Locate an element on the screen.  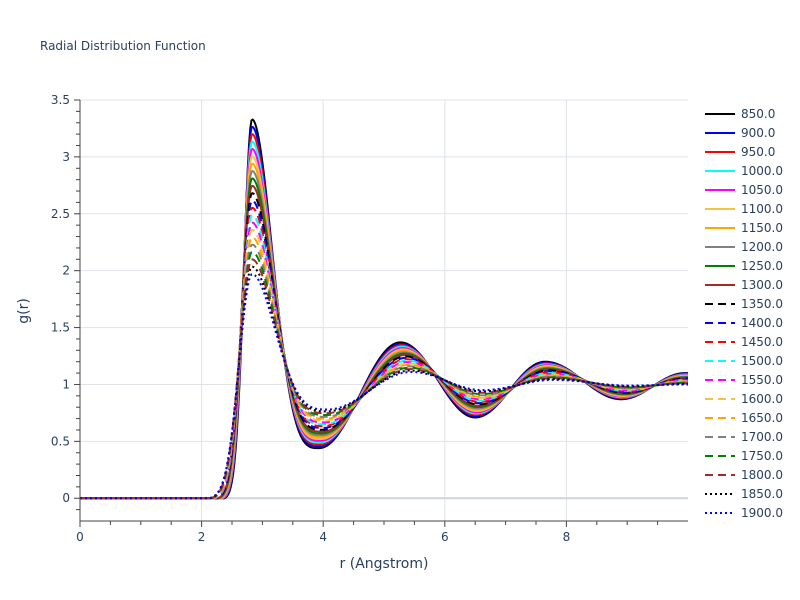
legend-label: 1850.0 is located at coordinates (762, 494).